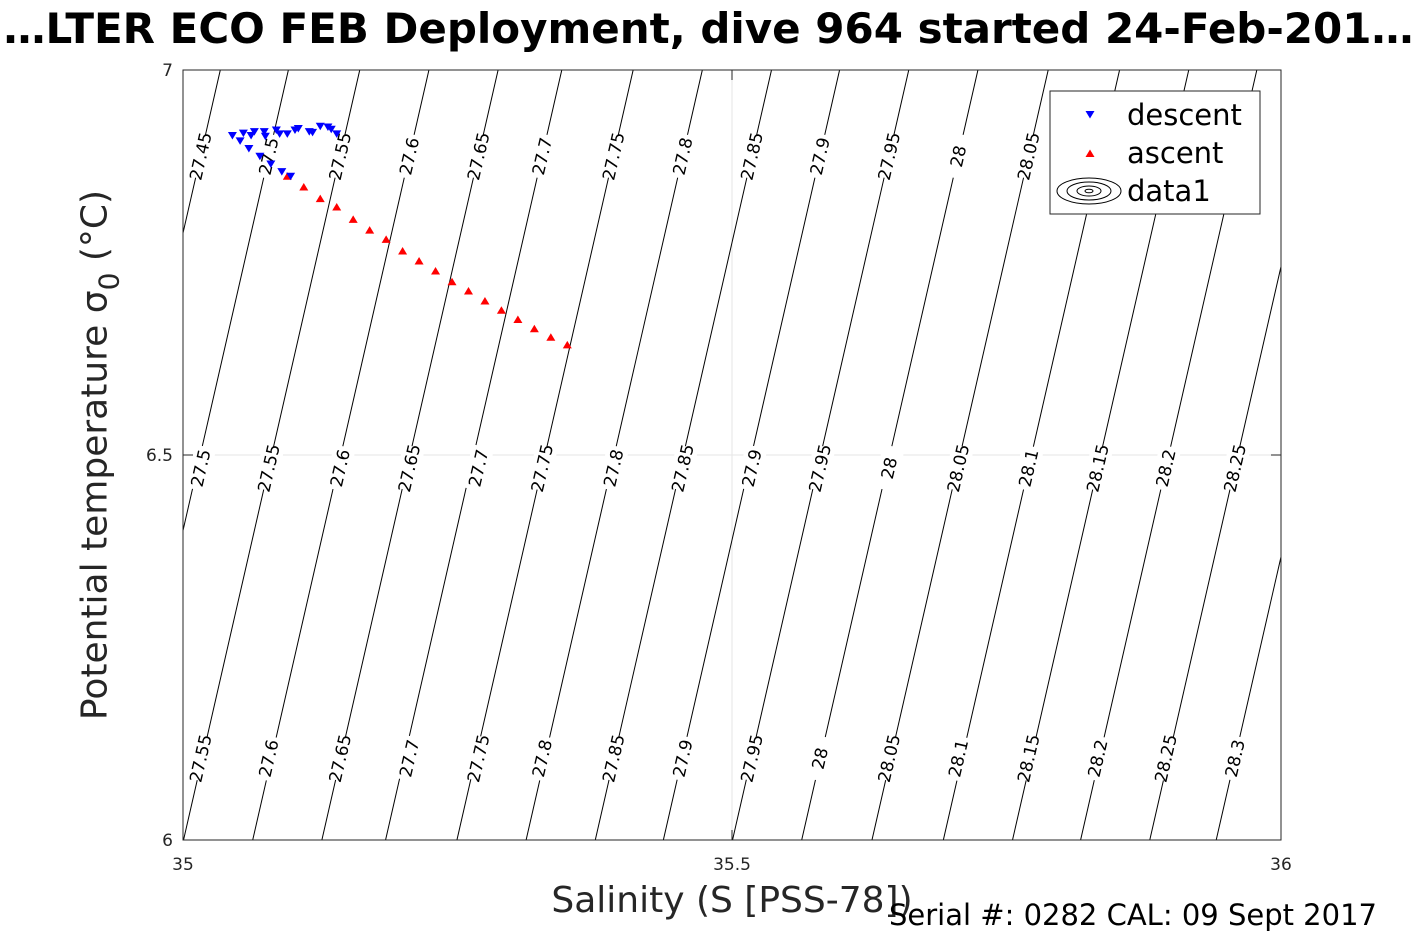  What do you see at coordinates (167, 841) in the screenshot?
I see `y-tick-label: 6` at bounding box center [167, 841].